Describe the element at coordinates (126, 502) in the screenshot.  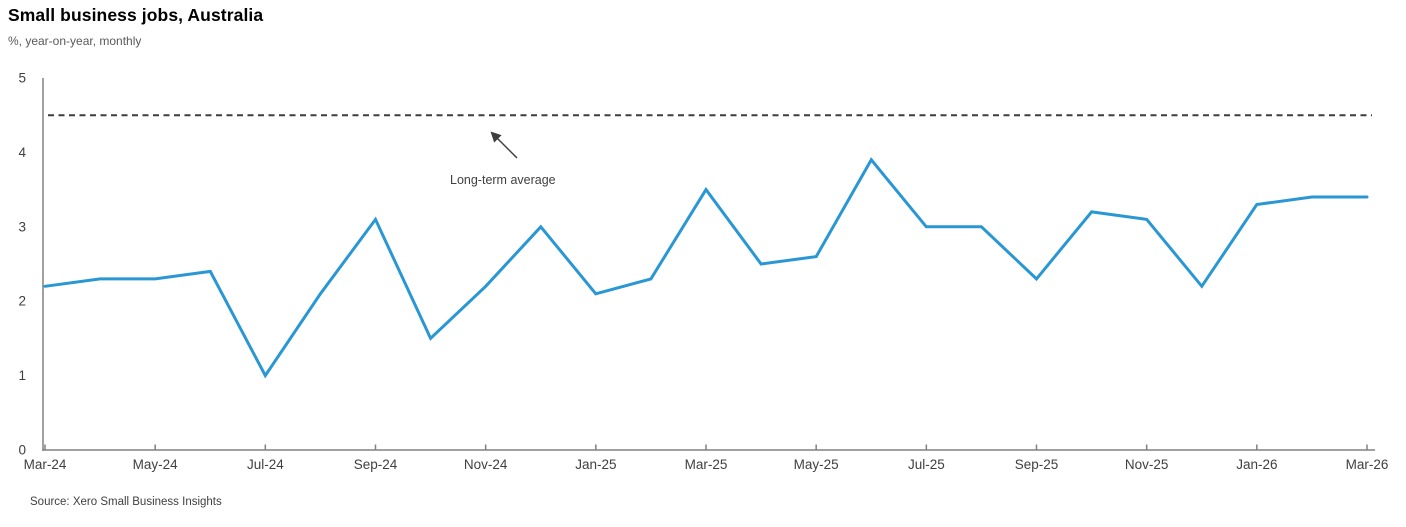
I see `source-note: Source: Xero Small Business Insights` at that location.